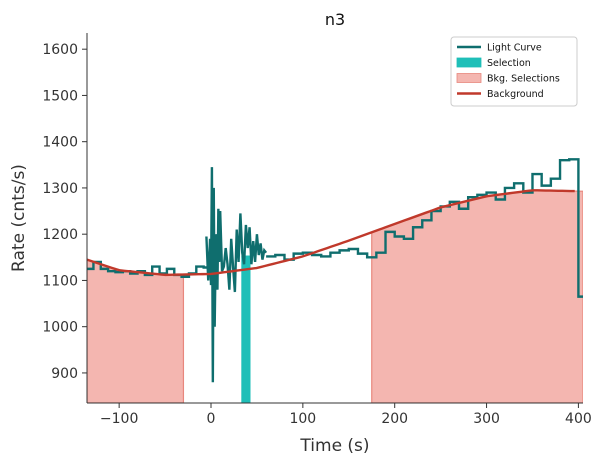  Describe the element at coordinates (486, 419) in the screenshot. I see `x-tick-label: 300` at that location.